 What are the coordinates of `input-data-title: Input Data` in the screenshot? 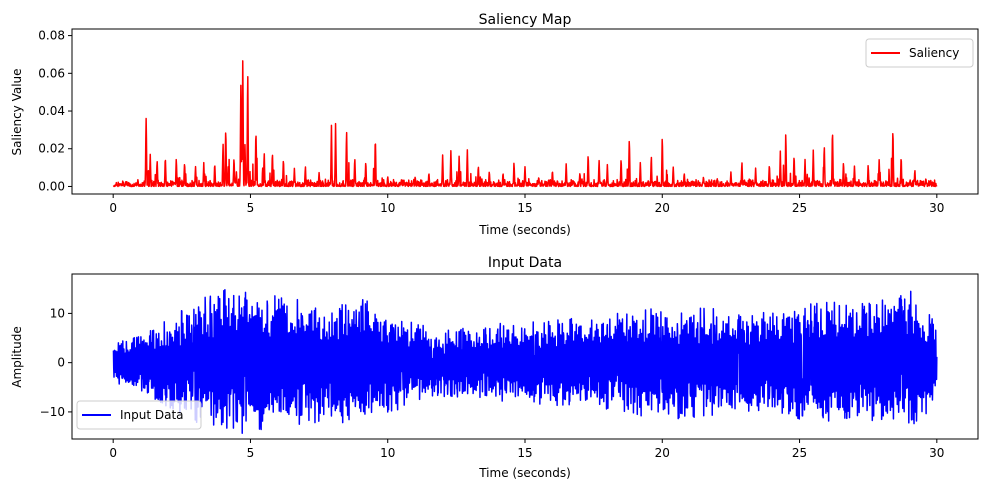 It's located at (525, 263).